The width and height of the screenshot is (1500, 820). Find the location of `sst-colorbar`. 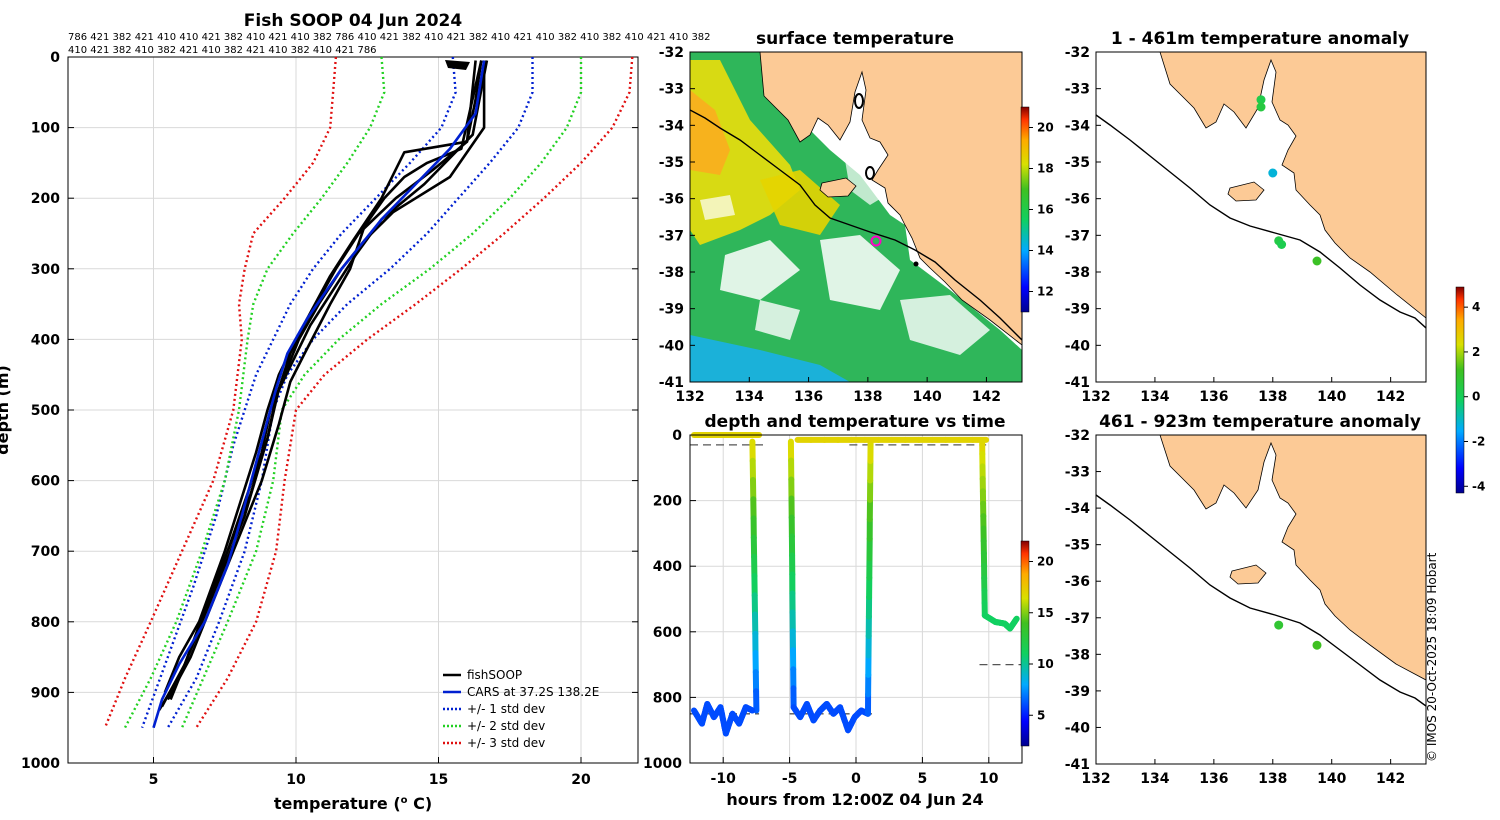

sst-colorbar is located at coordinates (1025, 209).